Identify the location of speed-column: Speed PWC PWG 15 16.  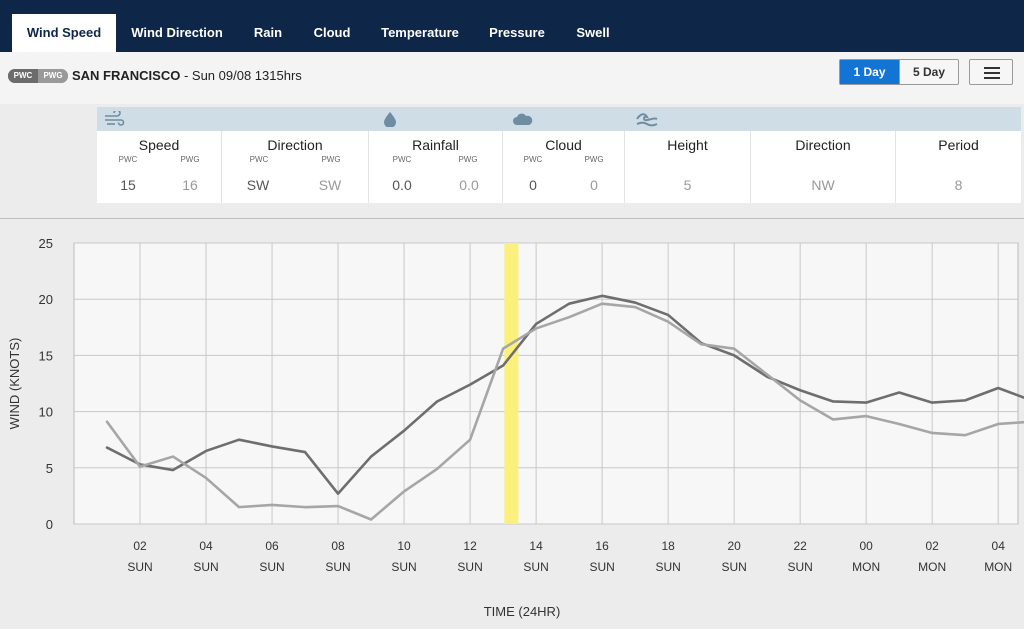
(159, 167).